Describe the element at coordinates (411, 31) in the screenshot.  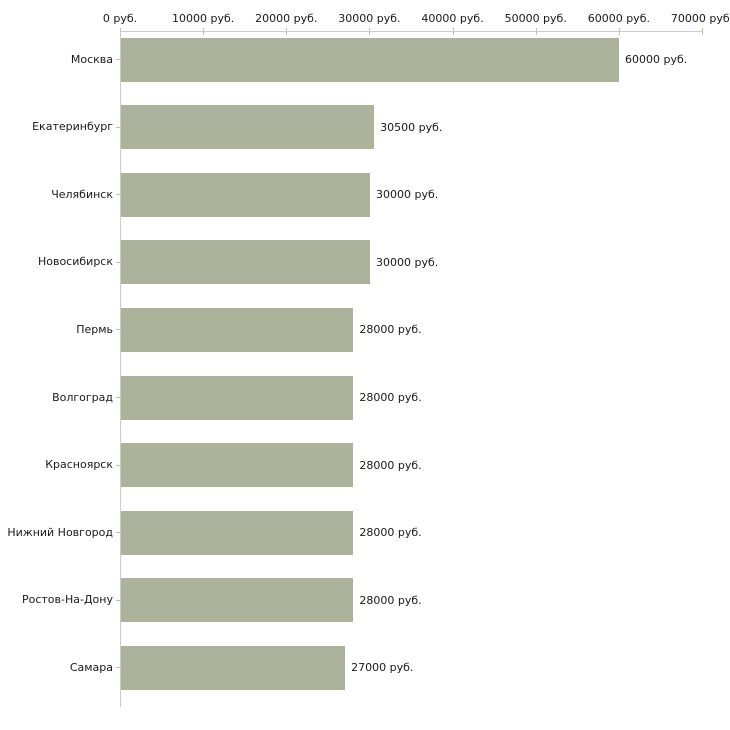
I see `x-axis-line` at that location.